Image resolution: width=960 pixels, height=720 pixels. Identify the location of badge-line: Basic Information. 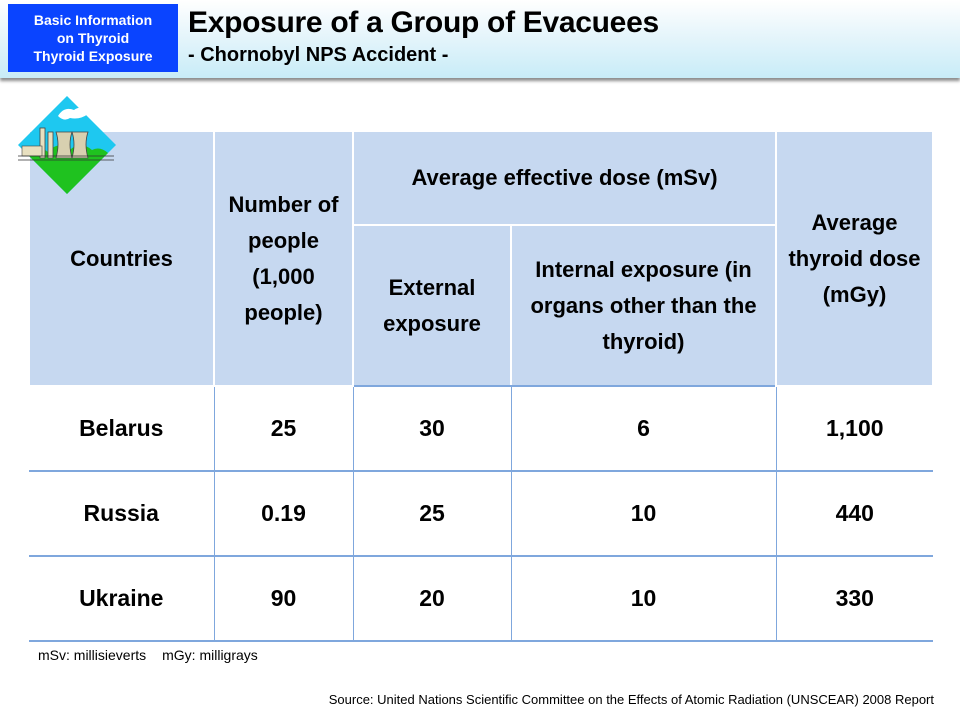
(93, 20).